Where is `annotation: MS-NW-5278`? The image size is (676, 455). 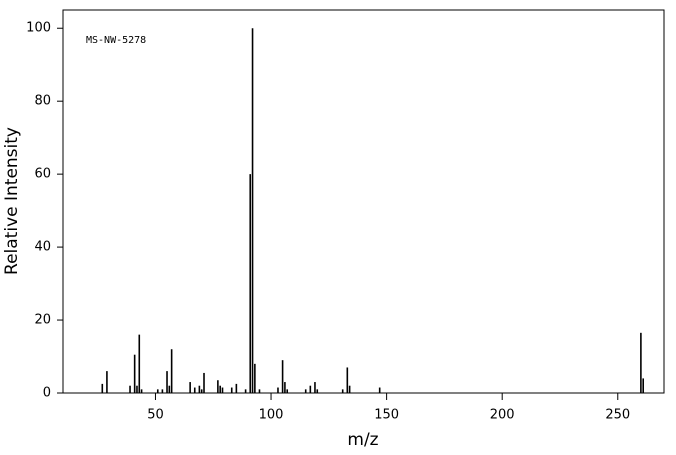 annotation: MS-NW-5278 is located at coordinates (116, 40).